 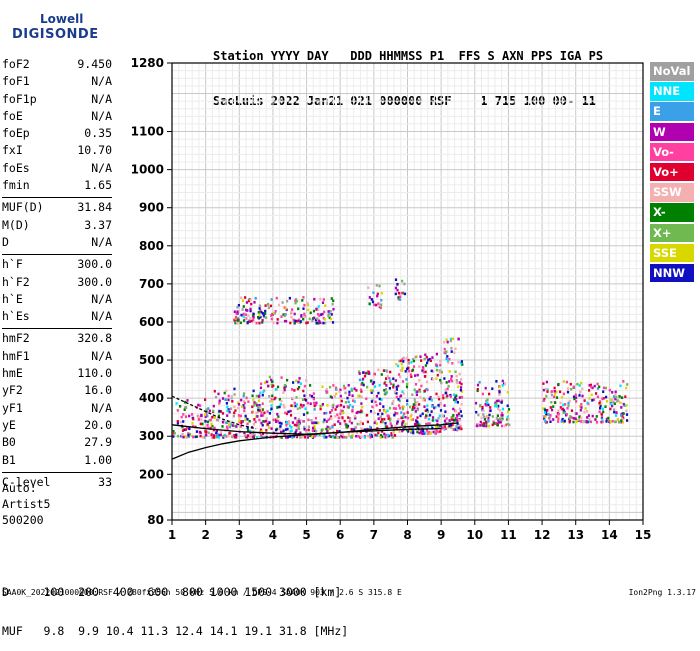 I want to click on param-row-b0: B0 27.9, so click(x=57, y=443).